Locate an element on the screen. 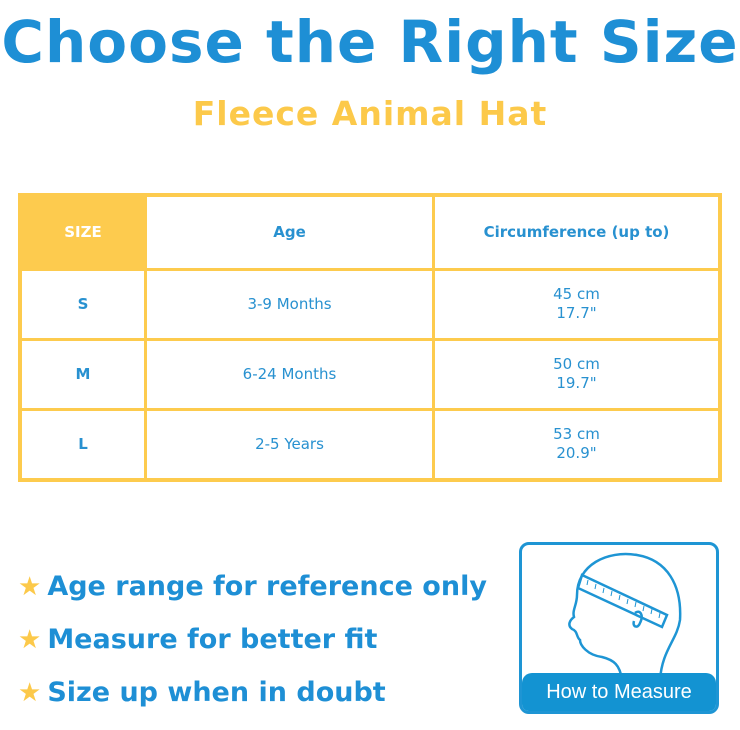 The image size is (740, 730). size-cell: L is located at coordinates (82, 444).